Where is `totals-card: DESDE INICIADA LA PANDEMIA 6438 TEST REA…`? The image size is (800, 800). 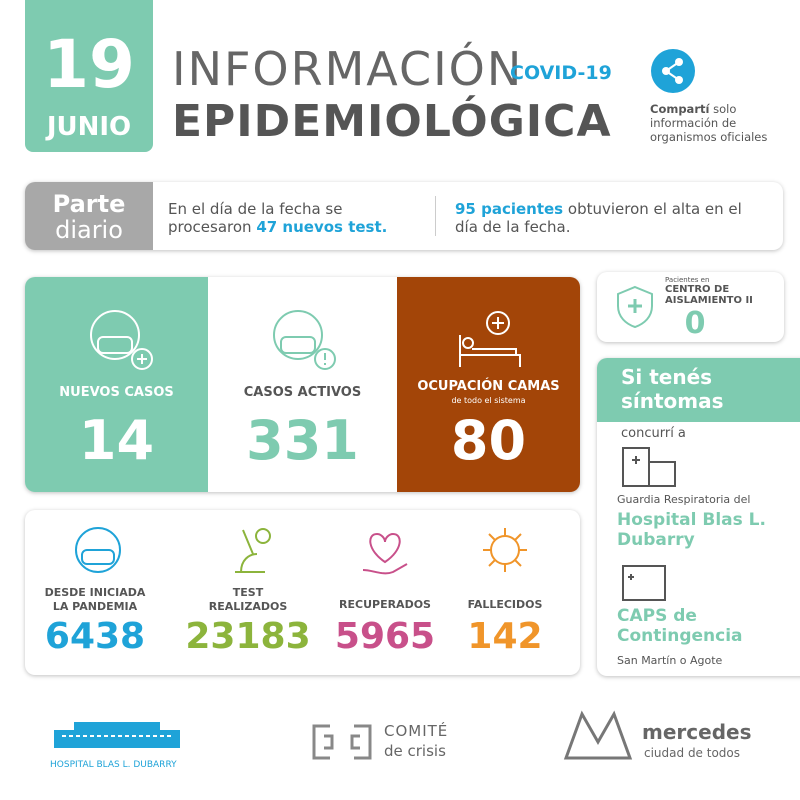 totals-card: DESDE INICIADA LA PANDEMIA 6438 TEST REA… is located at coordinates (302, 592).